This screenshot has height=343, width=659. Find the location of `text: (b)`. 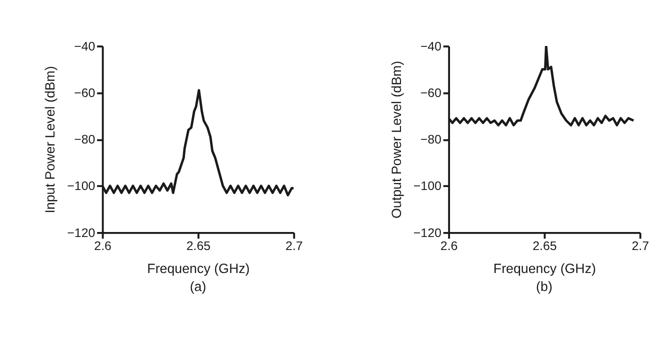

text: (b) is located at coordinates (544, 286).